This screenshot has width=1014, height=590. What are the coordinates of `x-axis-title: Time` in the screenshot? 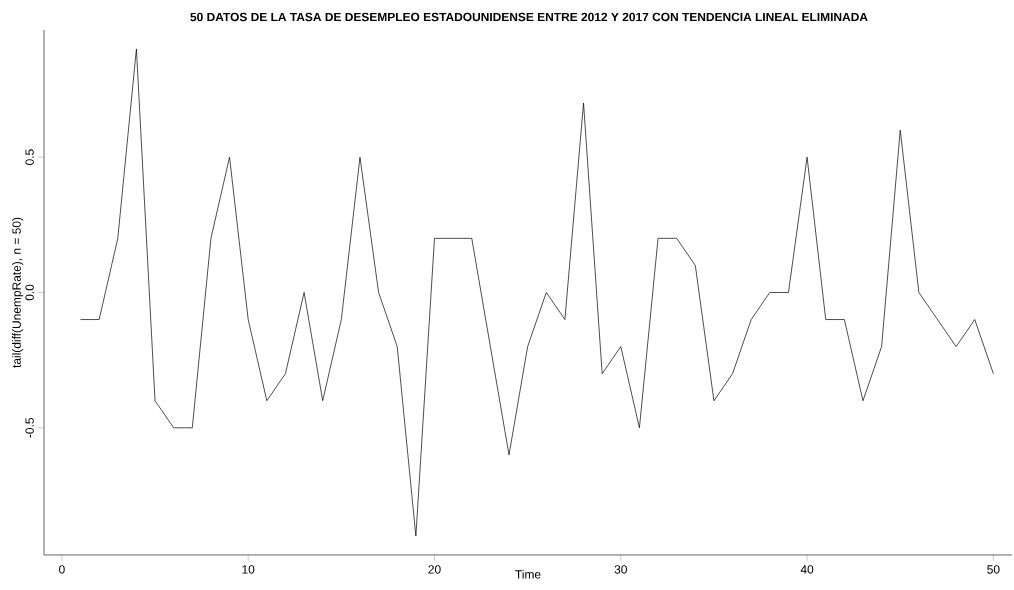 It's located at (528, 574).